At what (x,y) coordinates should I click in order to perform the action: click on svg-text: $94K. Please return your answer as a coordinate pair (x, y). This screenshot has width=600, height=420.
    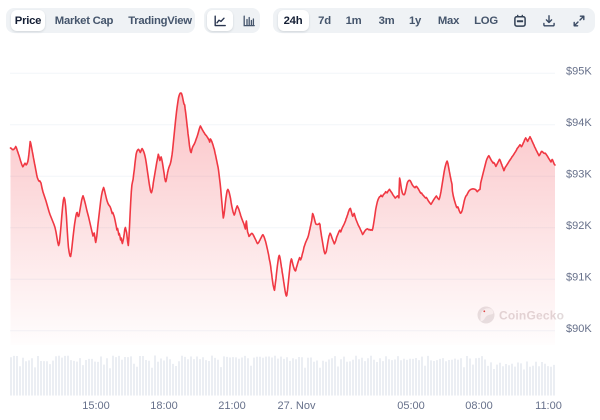
    Looking at the image, I should click on (579, 123).